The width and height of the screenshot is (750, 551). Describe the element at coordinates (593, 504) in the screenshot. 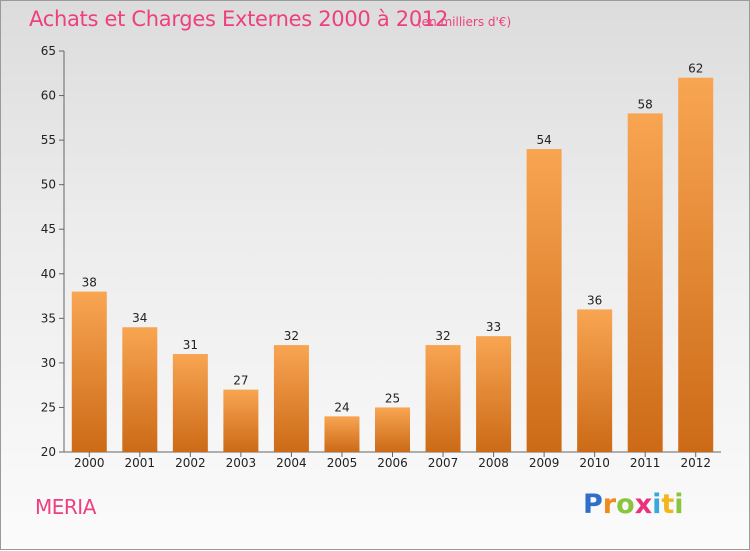

I see `logo-letter: P` at that location.